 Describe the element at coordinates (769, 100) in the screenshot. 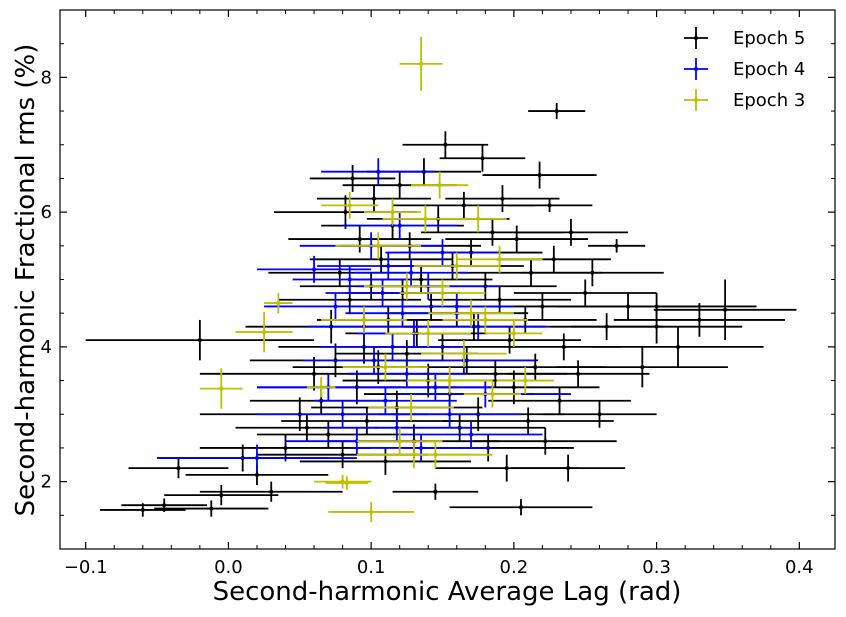

I see `legend-label: Epoch 3` at that location.